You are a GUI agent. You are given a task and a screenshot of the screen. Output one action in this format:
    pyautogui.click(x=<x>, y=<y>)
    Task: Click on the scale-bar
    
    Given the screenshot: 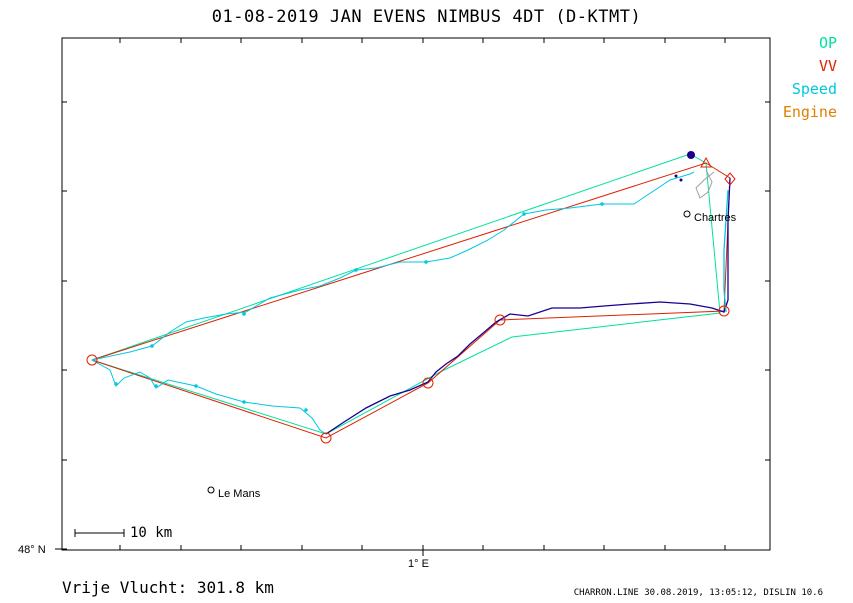 What is the action you would take?
    pyautogui.click(x=99, y=533)
    